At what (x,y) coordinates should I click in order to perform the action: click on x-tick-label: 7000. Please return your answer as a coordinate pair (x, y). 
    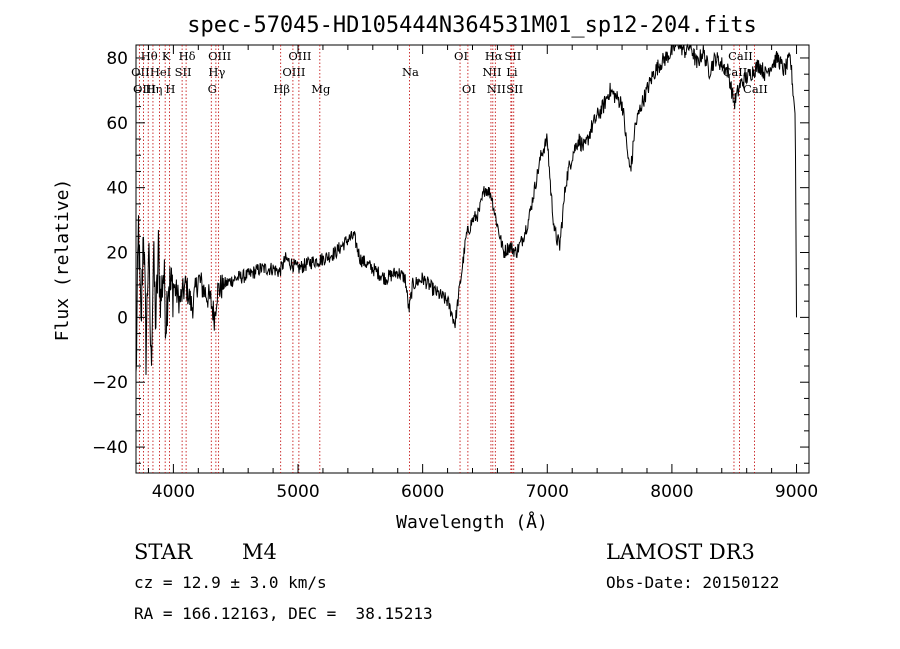
    Looking at the image, I should click on (547, 492).